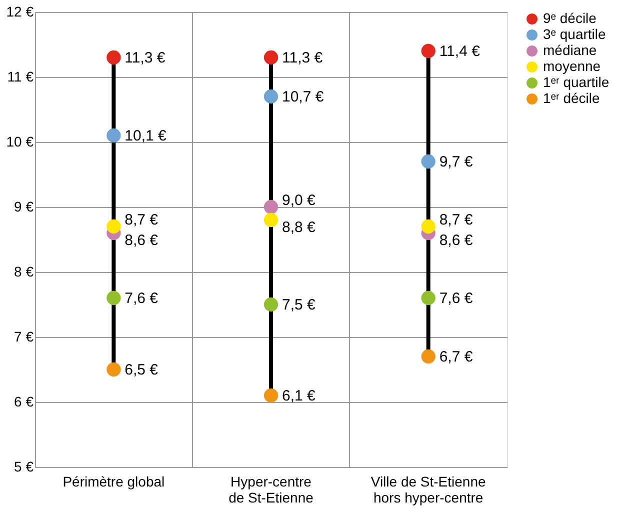  Describe the element at coordinates (570, 50) in the screenshot. I see `legend-label: médiane` at that location.